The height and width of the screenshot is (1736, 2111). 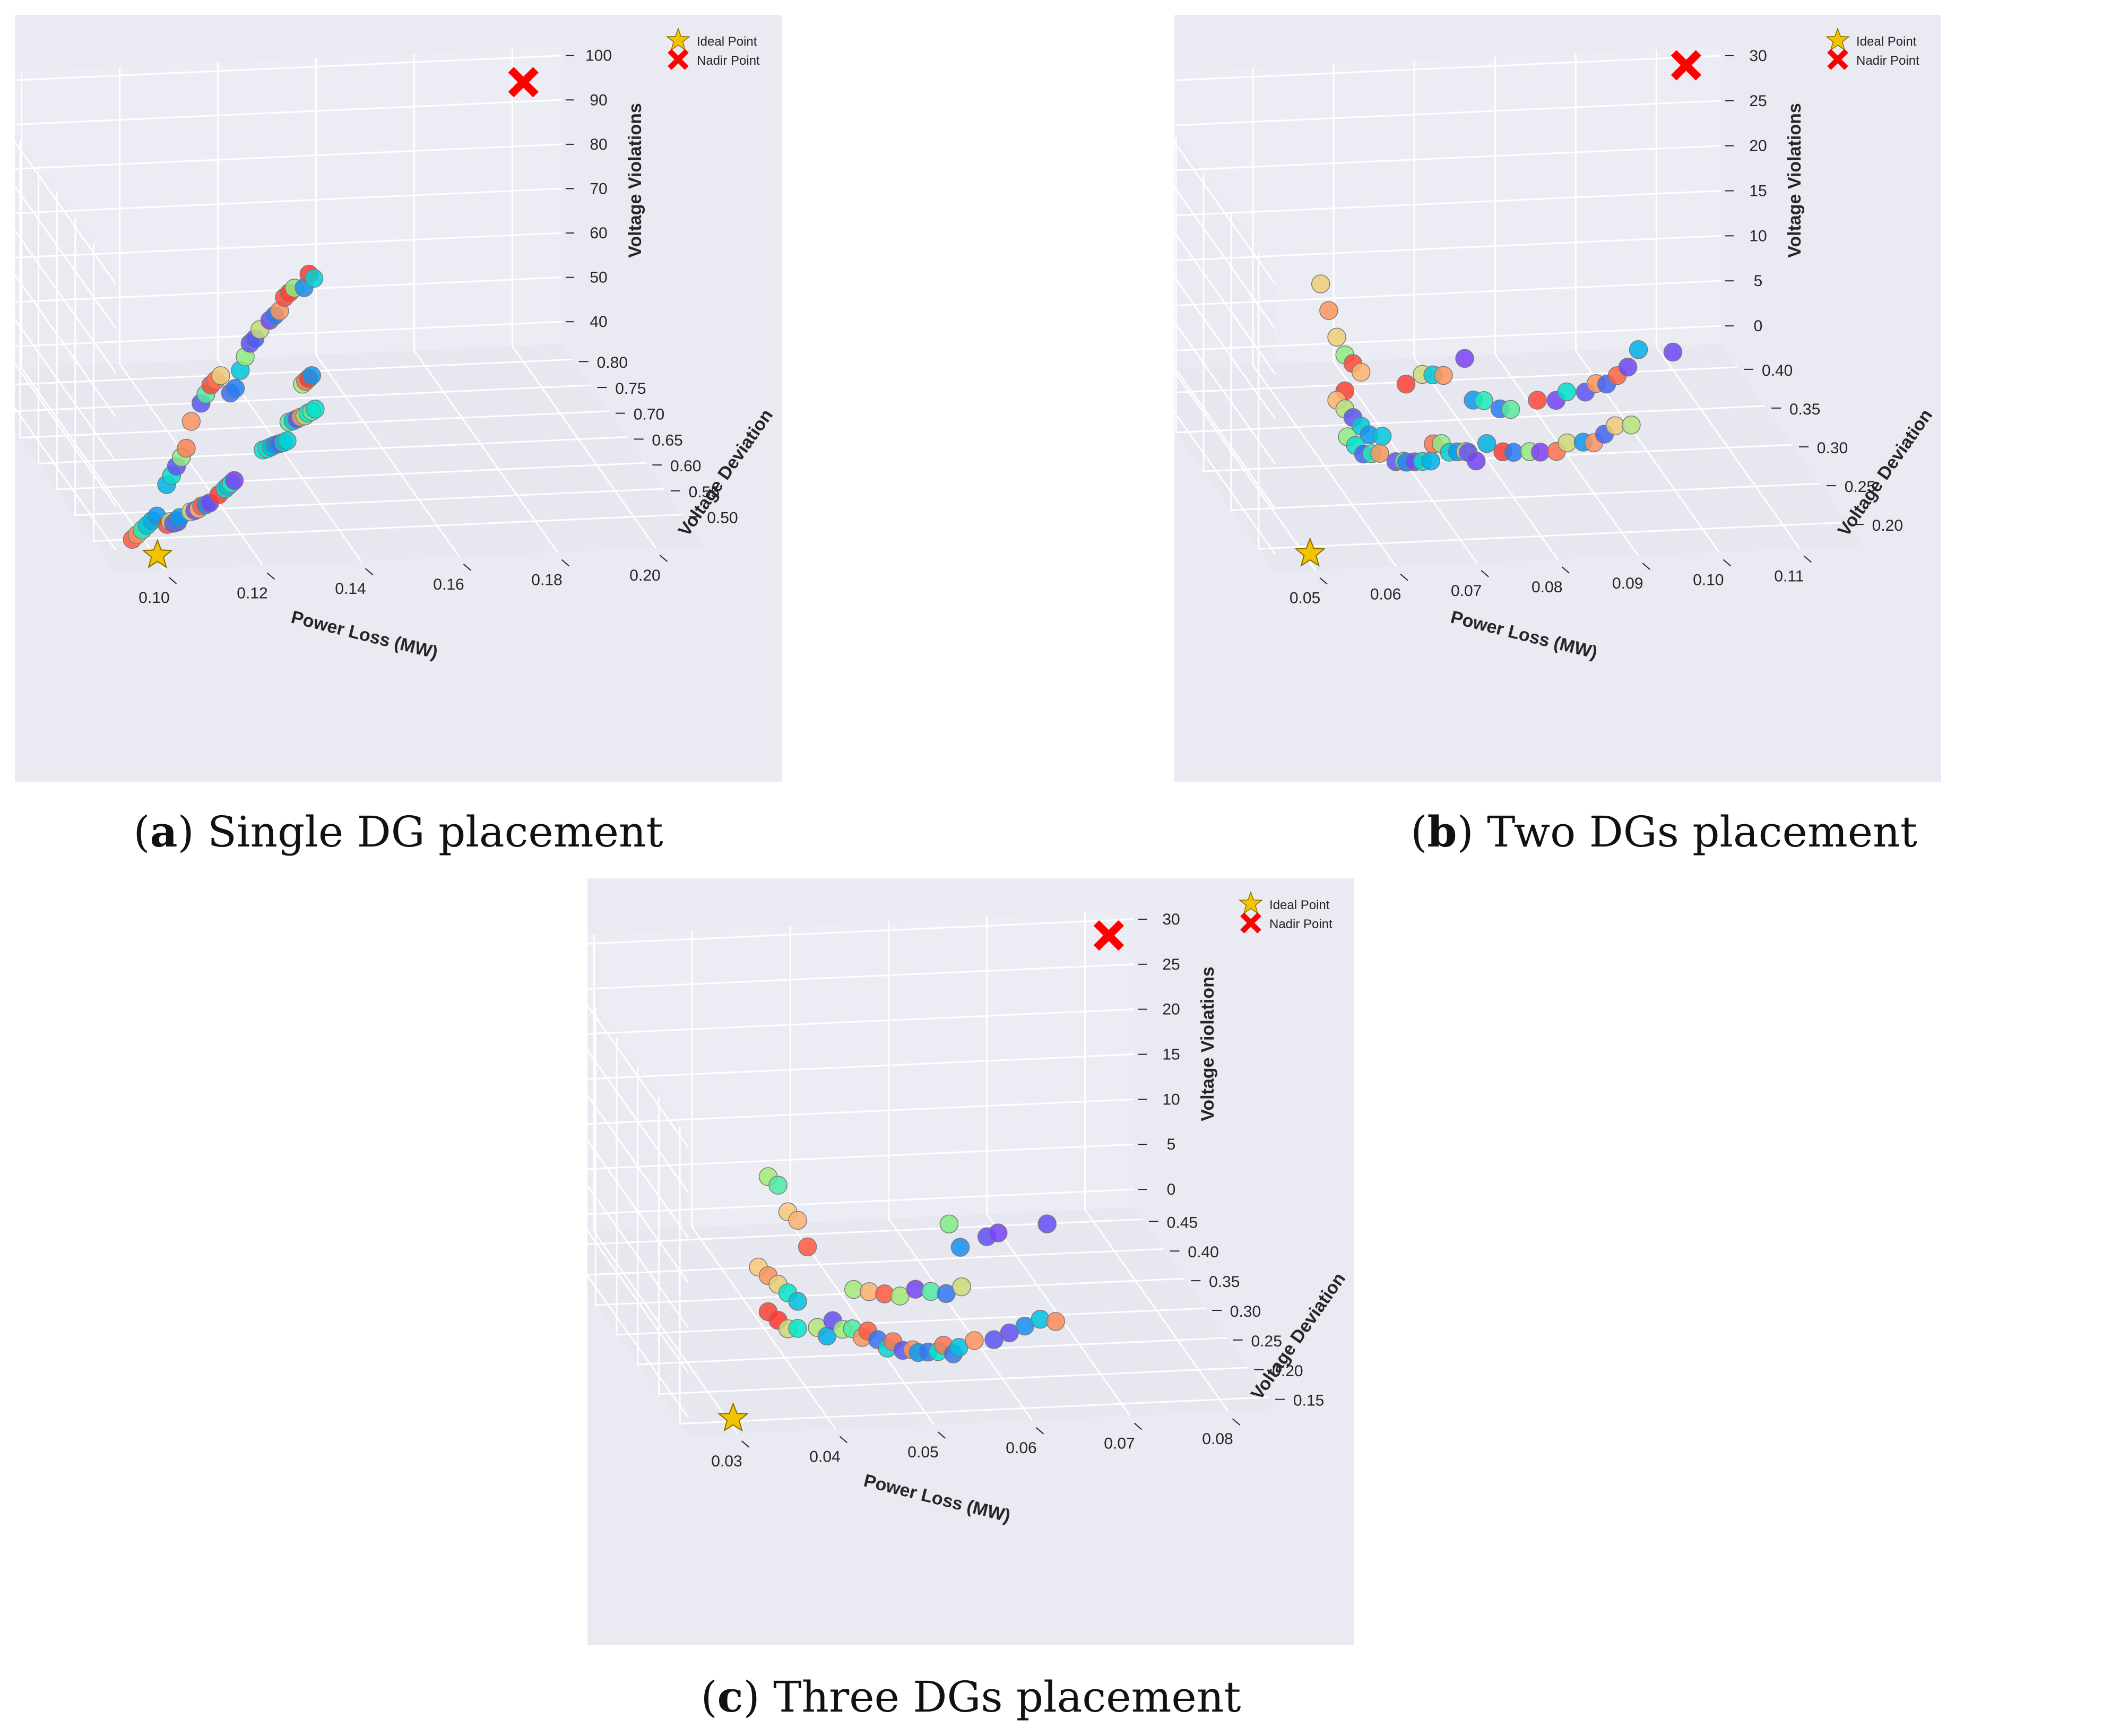 I want to click on back-pane, so click(x=860, y=1071).